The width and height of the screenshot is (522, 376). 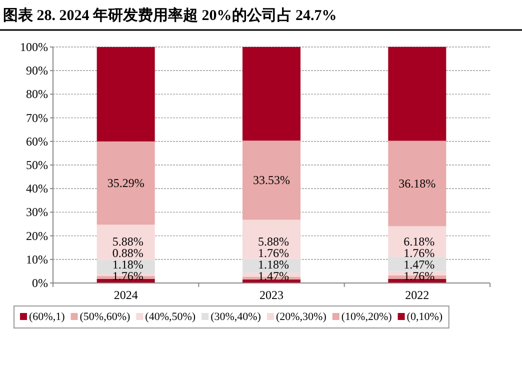 I want to click on legend-label: (10%,20%), so click(x=366, y=317).